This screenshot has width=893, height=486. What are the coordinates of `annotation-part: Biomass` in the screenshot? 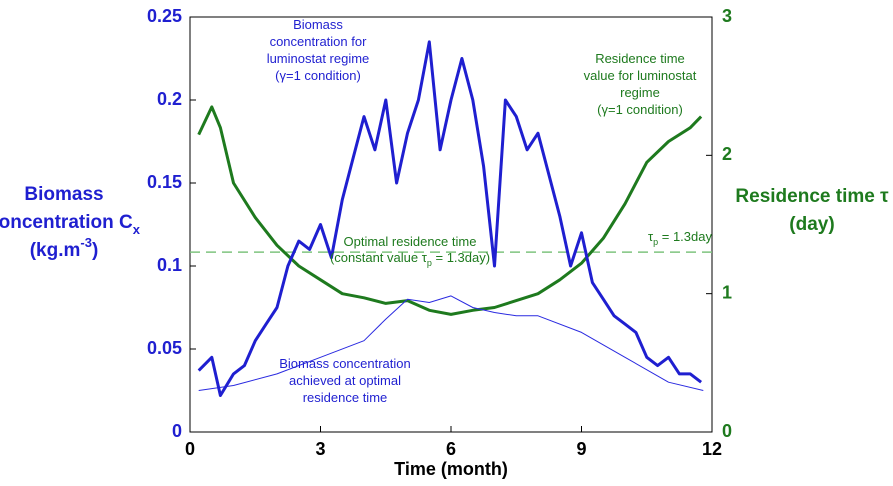 It's located at (318, 24).